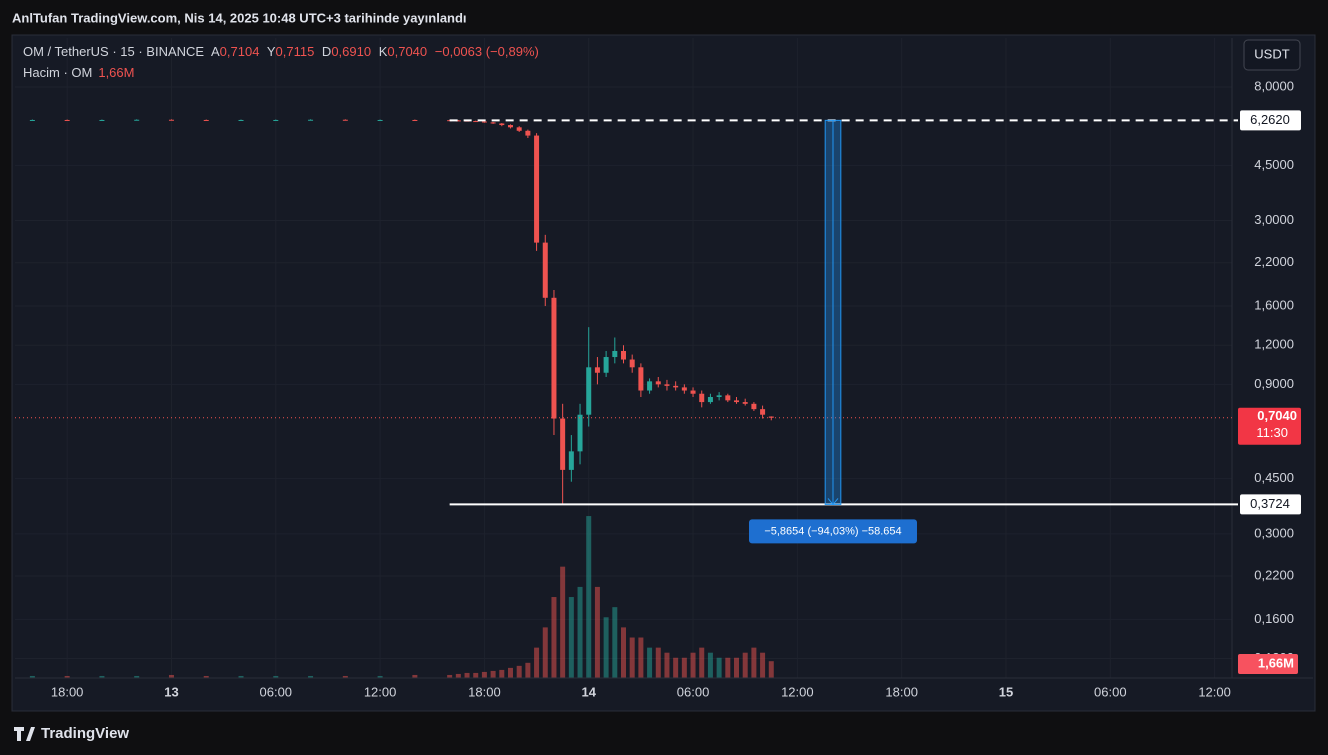 The width and height of the screenshot is (1328, 755). I want to click on currency-button, so click(1272, 55).